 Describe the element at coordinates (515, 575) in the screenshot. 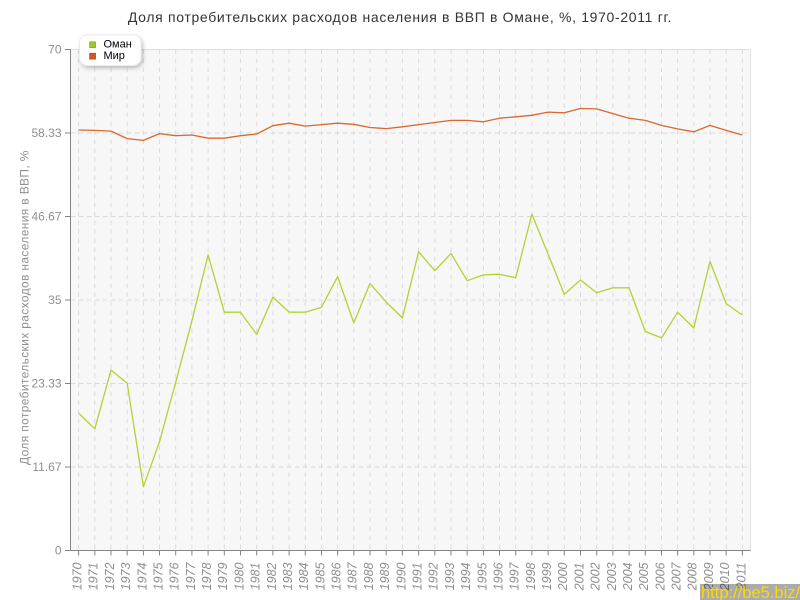

I see `svg-text: 1997` at that location.